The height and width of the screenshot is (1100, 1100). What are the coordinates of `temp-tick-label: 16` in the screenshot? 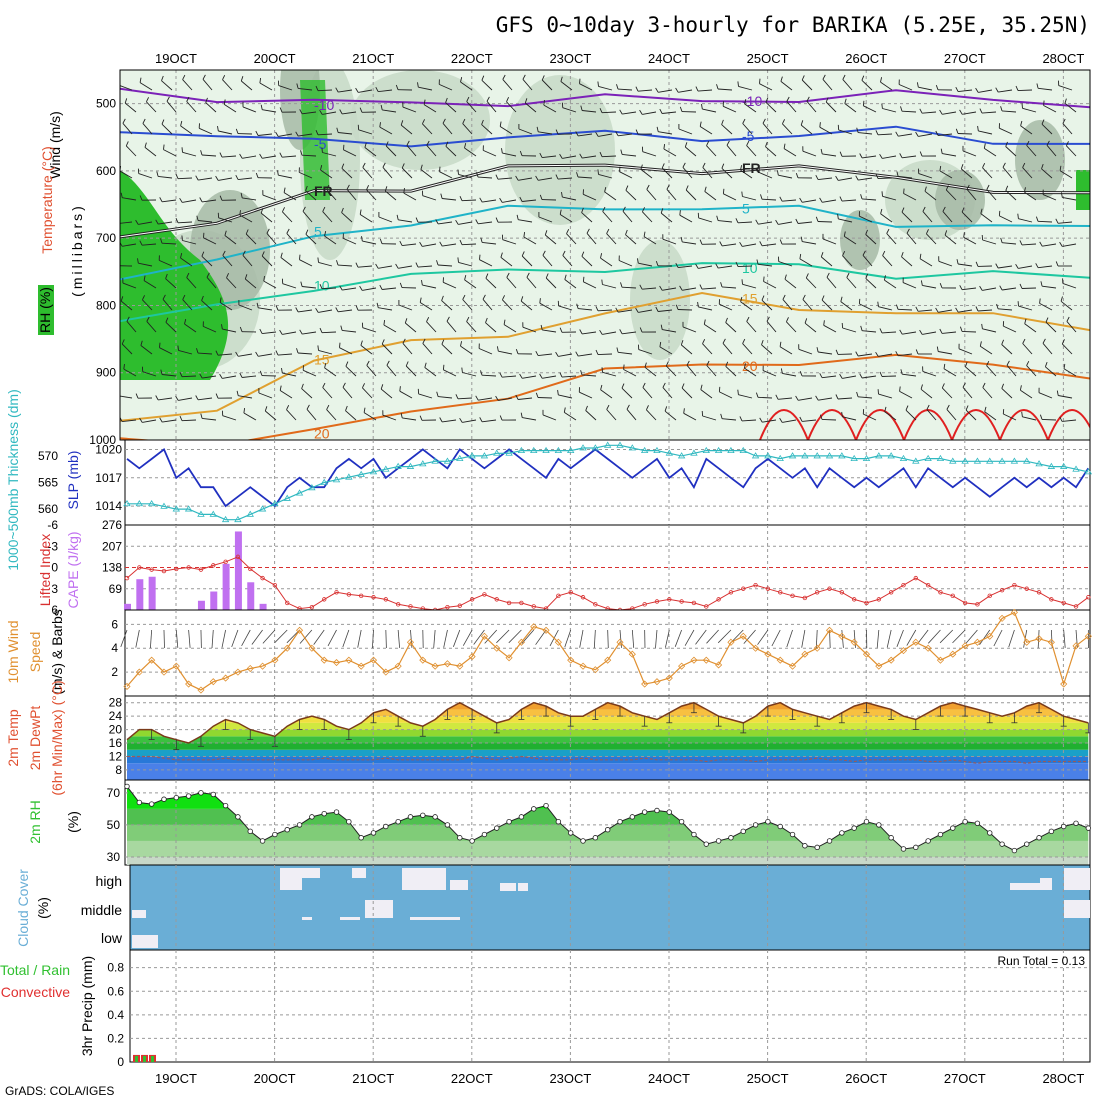 It's located at (116, 743).